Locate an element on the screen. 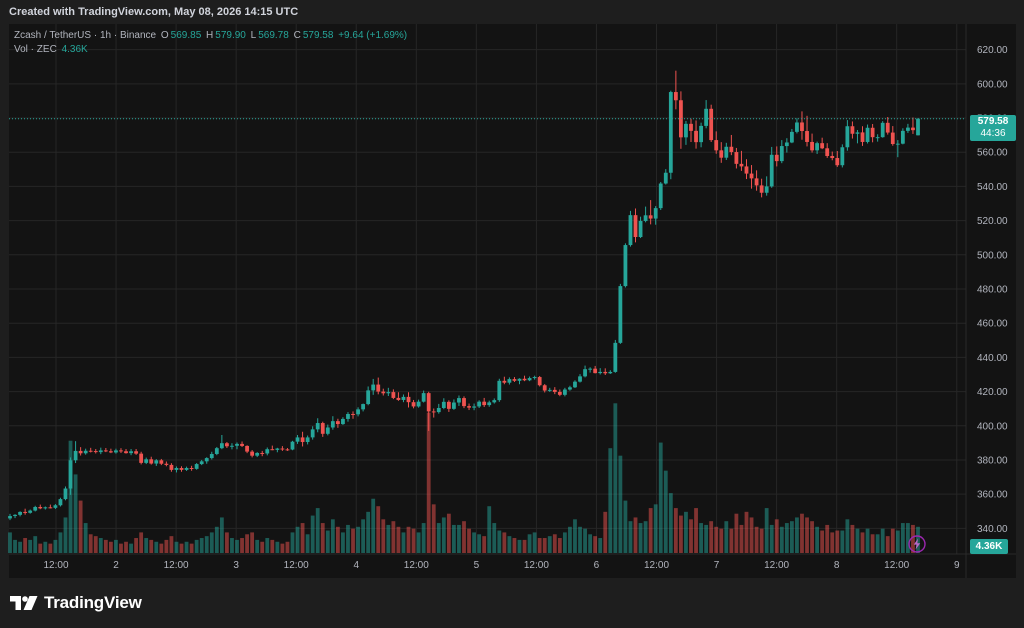  price-axis-label: 480.00 is located at coordinates (992, 290).